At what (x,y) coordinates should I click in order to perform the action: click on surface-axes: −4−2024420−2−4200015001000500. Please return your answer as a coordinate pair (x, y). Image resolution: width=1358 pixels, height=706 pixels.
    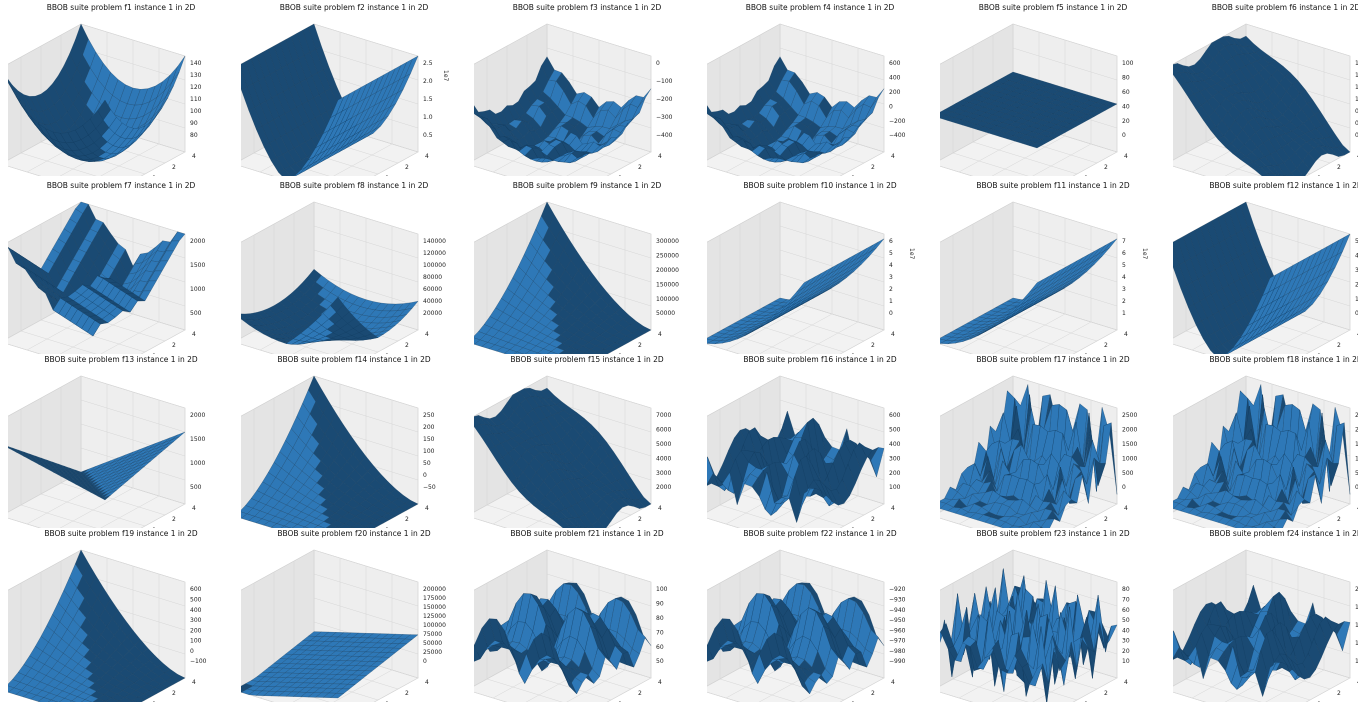
    Looking at the image, I should click on (106, 451).